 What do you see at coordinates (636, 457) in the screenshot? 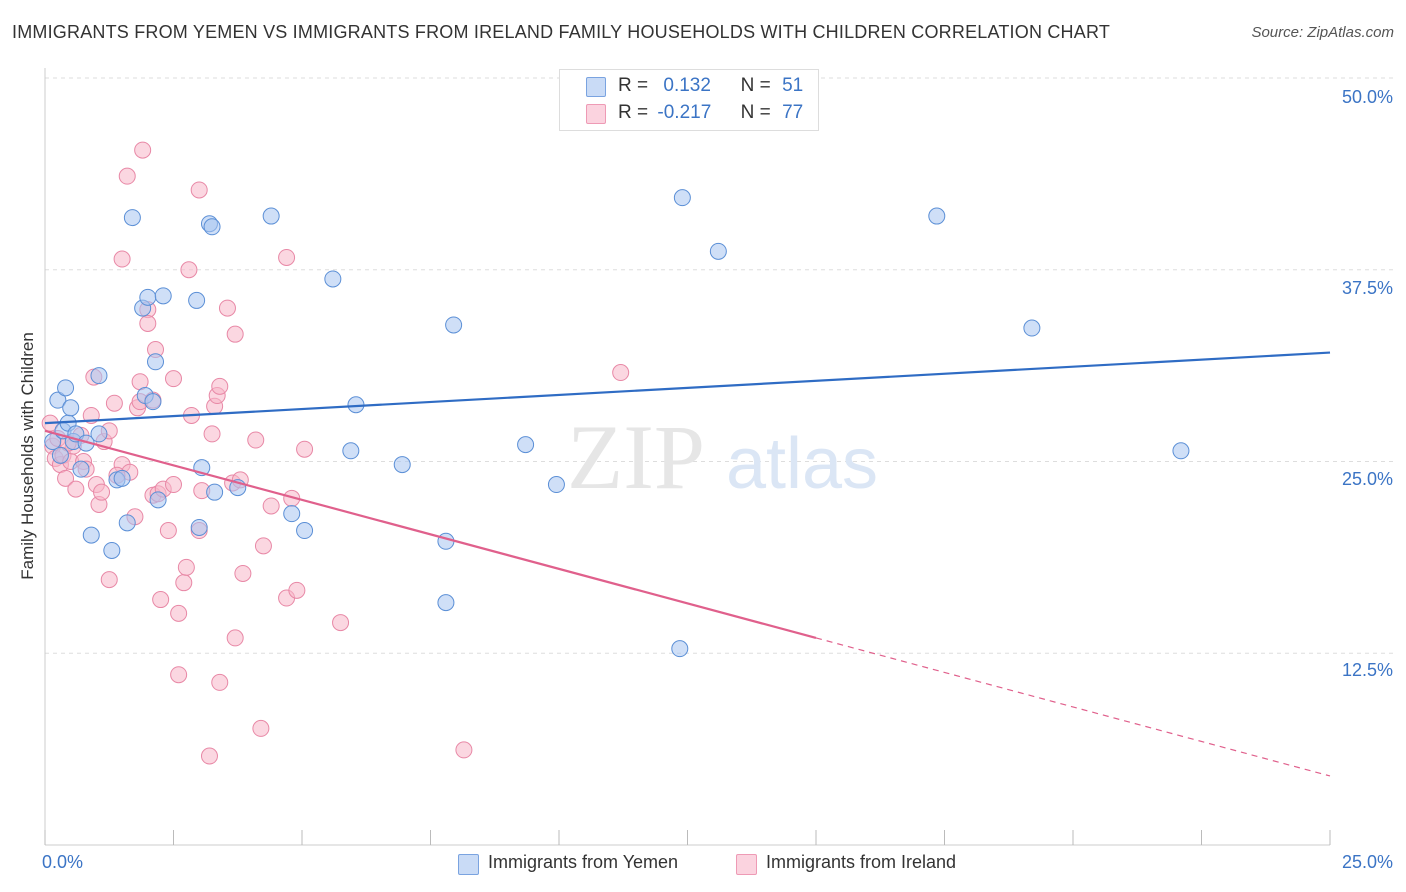
I see `watermark-zip: ZIP` at bounding box center [636, 457].